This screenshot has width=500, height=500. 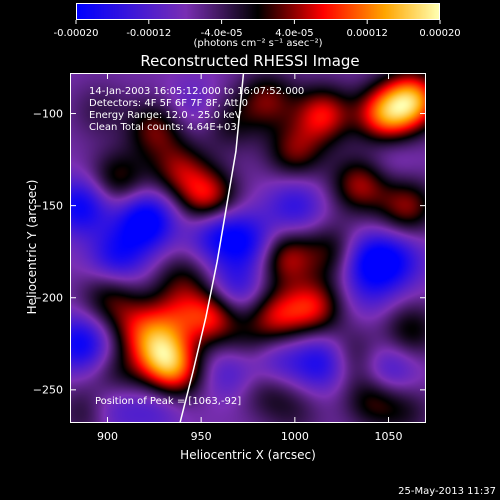 What do you see at coordinates (201, 436) in the screenshot?
I see `x-tick-label: 950` at bounding box center [201, 436].